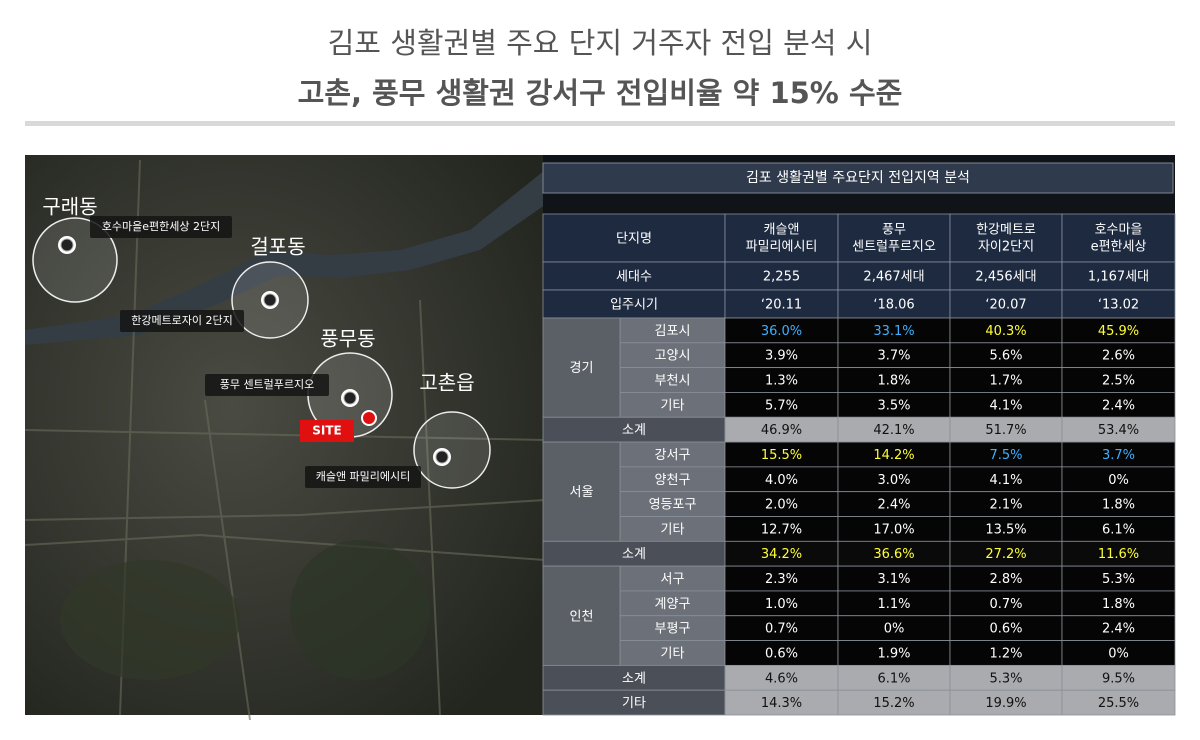  I want to click on cell-value: 45.9%, so click(1118, 331).